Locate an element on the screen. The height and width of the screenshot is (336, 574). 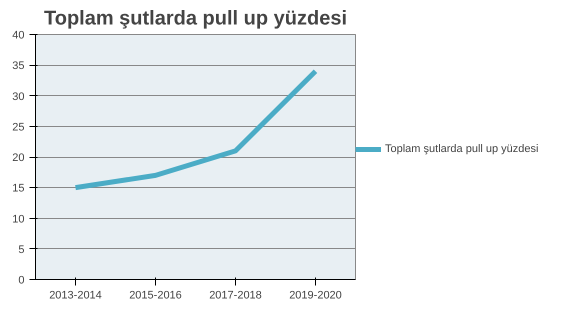
y-tick-label: 10 is located at coordinates (18, 219).